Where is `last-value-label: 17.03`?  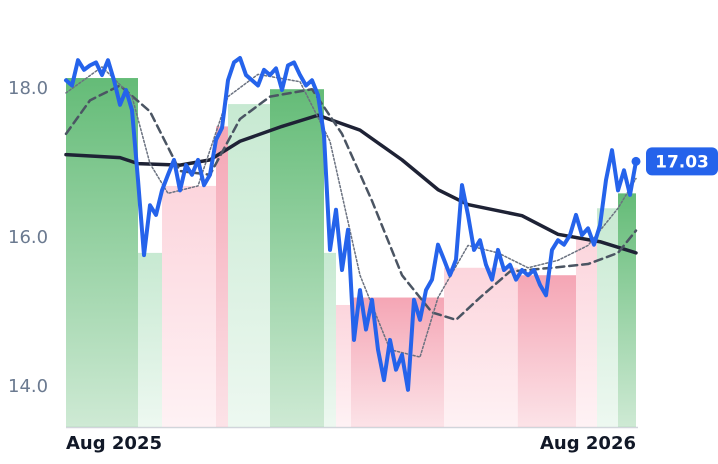 last-value-label: 17.03 is located at coordinates (682, 162).